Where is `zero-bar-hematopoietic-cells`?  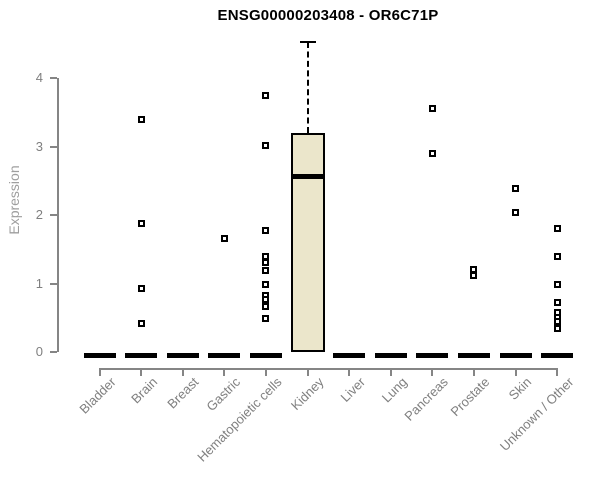
zero-bar-hematopoietic-cells is located at coordinates (265, 355).